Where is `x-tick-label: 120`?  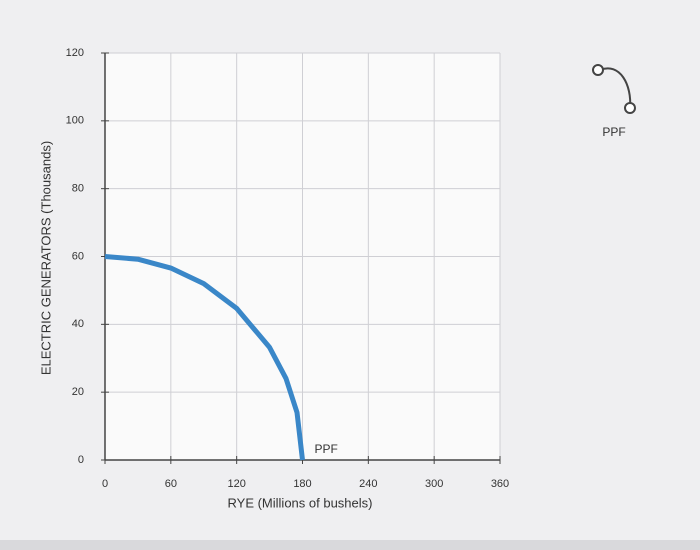 x-tick-label: 120 is located at coordinates (236, 484).